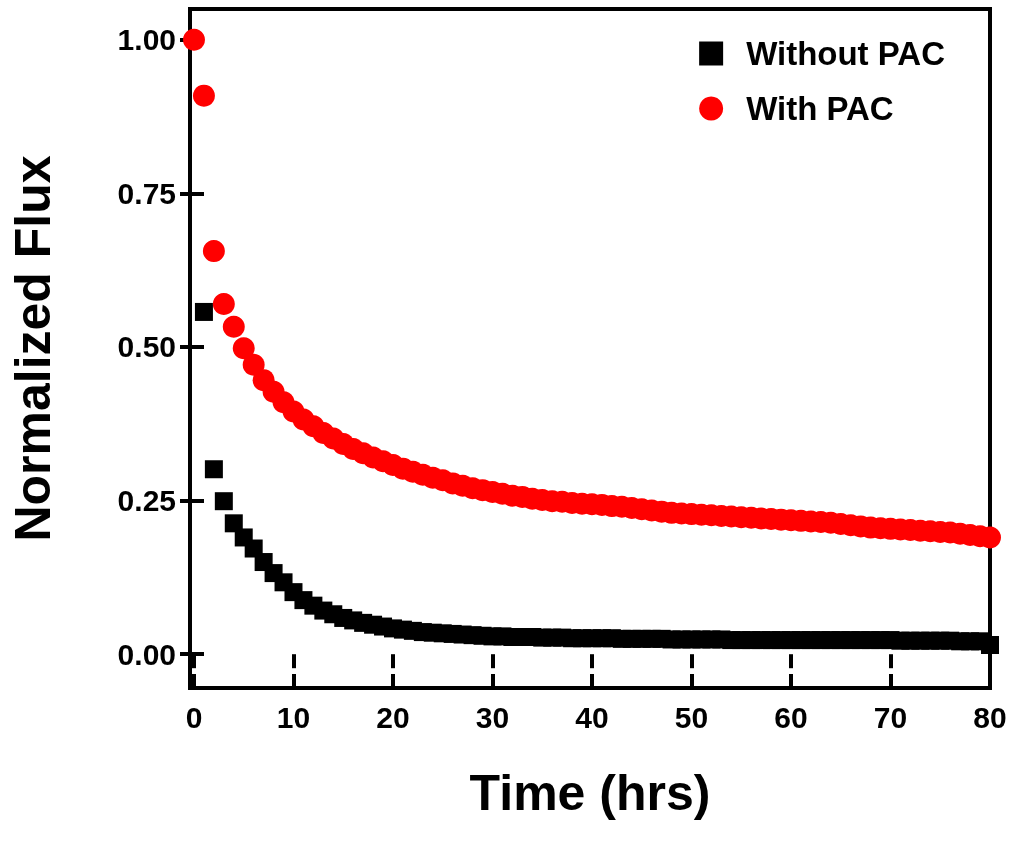  What do you see at coordinates (592, 717) in the screenshot?
I see `x-tick-label: 40` at bounding box center [592, 717].